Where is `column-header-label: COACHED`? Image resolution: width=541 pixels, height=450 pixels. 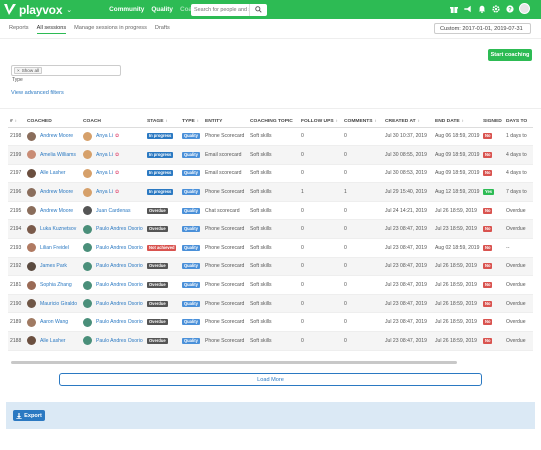
column-header-label: COACHED is located at coordinates (39, 121).